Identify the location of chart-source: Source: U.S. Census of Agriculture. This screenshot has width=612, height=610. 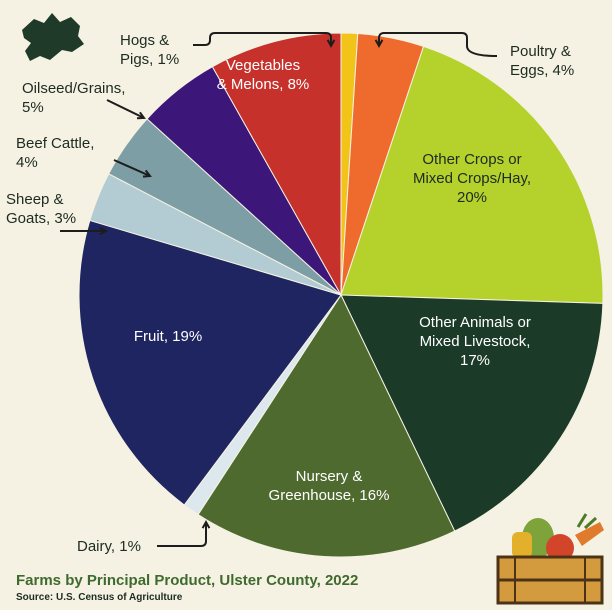
(99, 597).